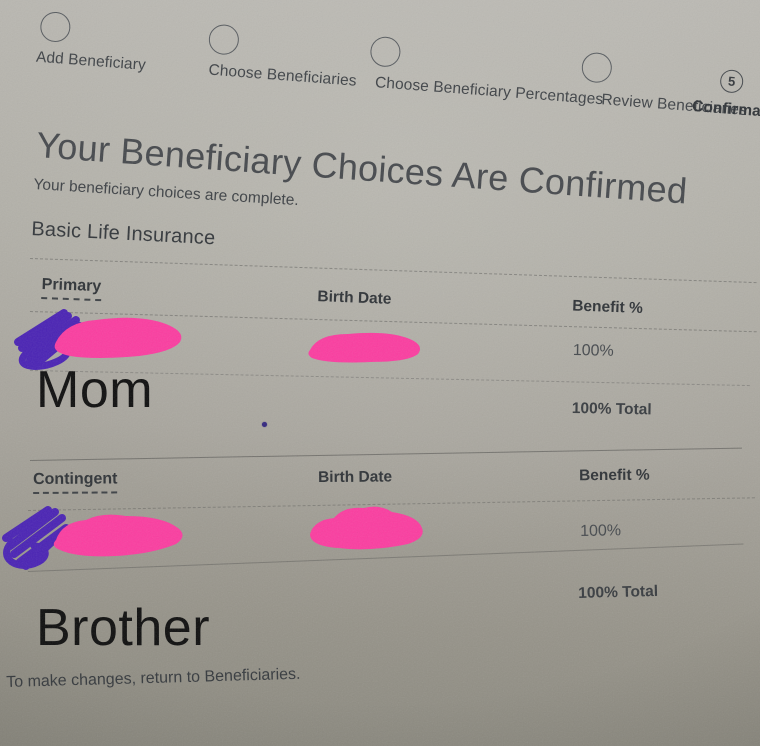  I want to click on pink-redaction-birthdate-primary, so click(364, 347).